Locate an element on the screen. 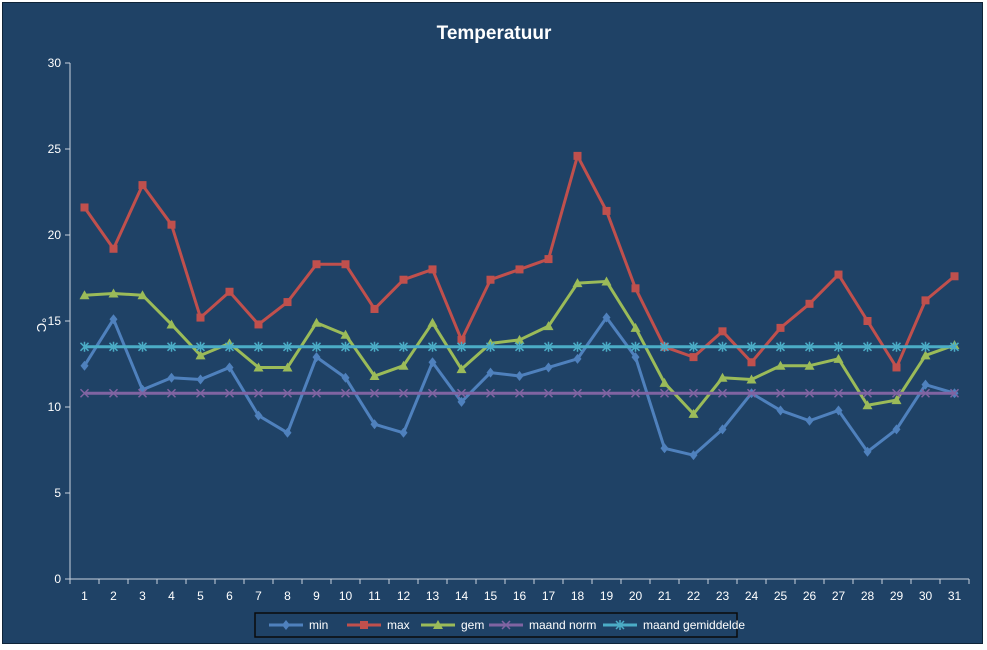 The width and height of the screenshot is (987, 650). x-tick-label: 8 is located at coordinates (287, 596).